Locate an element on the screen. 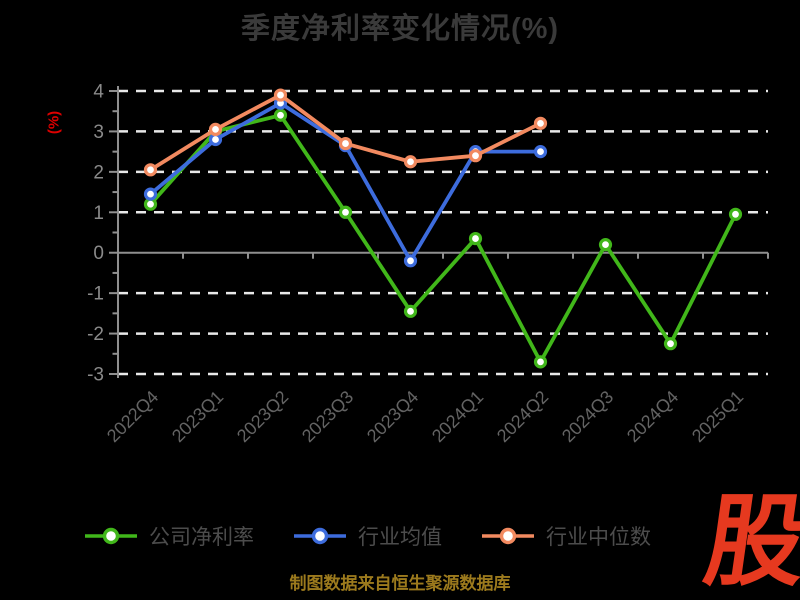  x-tick-label: 2024Q2 is located at coordinates (522, 416).